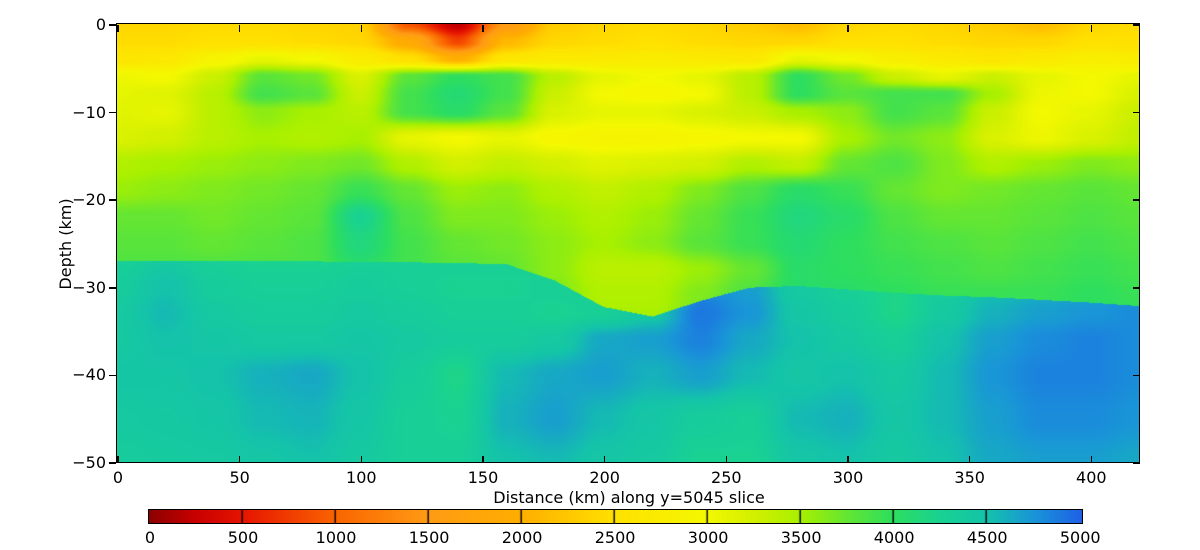 Image resolution: width=1200 pixels, height=550 pixels. Describe the element at coordinates (150, 537) in the screenshot. I see `colorbar-tick-label: 0` at that location.